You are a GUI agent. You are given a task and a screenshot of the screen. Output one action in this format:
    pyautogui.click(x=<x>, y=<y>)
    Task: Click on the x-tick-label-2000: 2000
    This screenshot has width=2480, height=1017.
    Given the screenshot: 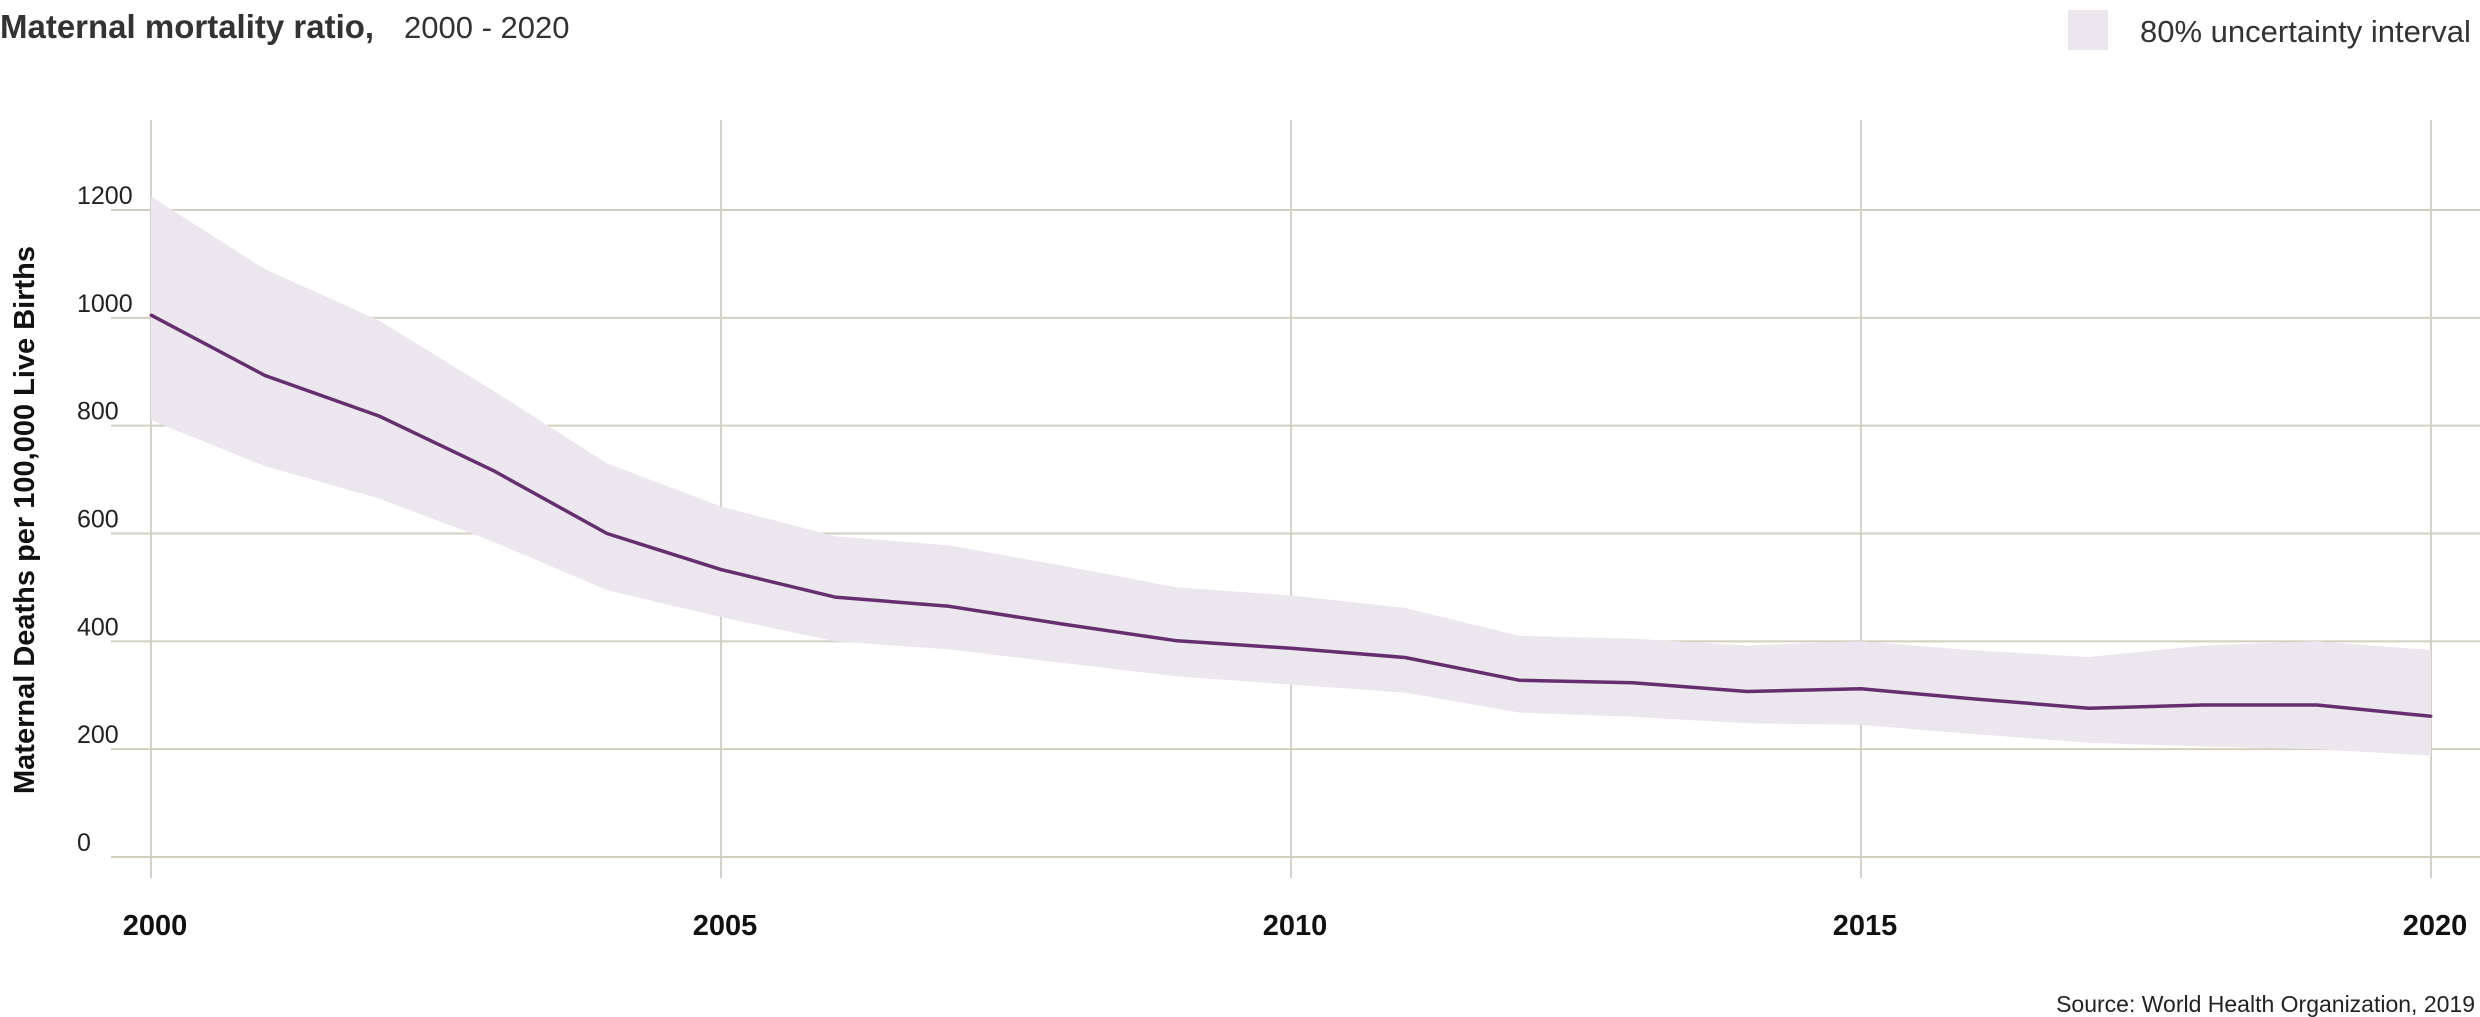 What is the action you would take?
    pyautogui.click(x=155, y=926)
    